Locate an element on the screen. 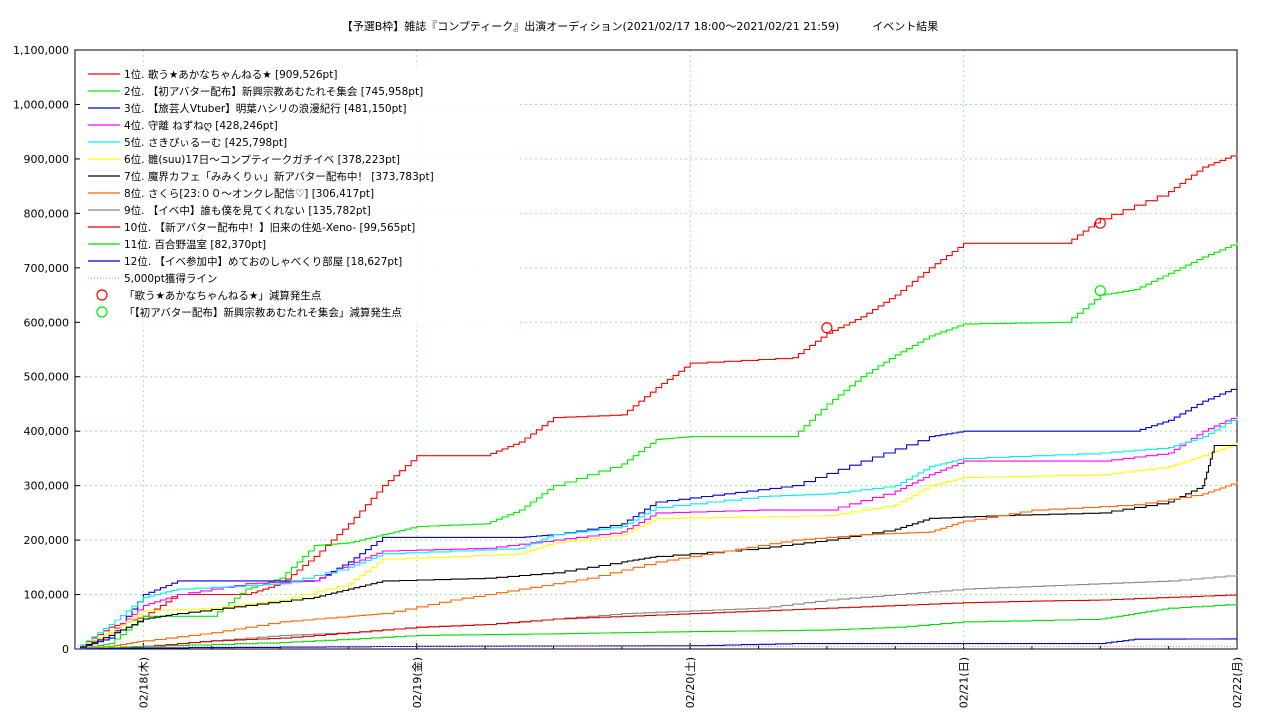  x-tick-label: 02/20(土) is located at coordinates (690, 682).